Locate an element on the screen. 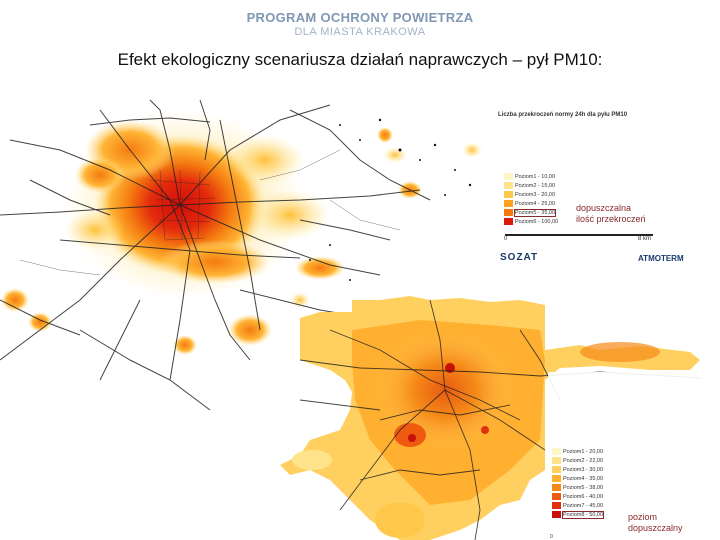 The image size is (720, 540). legend-class: Poziom6 - 40,00 is located at coordinates (635, 497).